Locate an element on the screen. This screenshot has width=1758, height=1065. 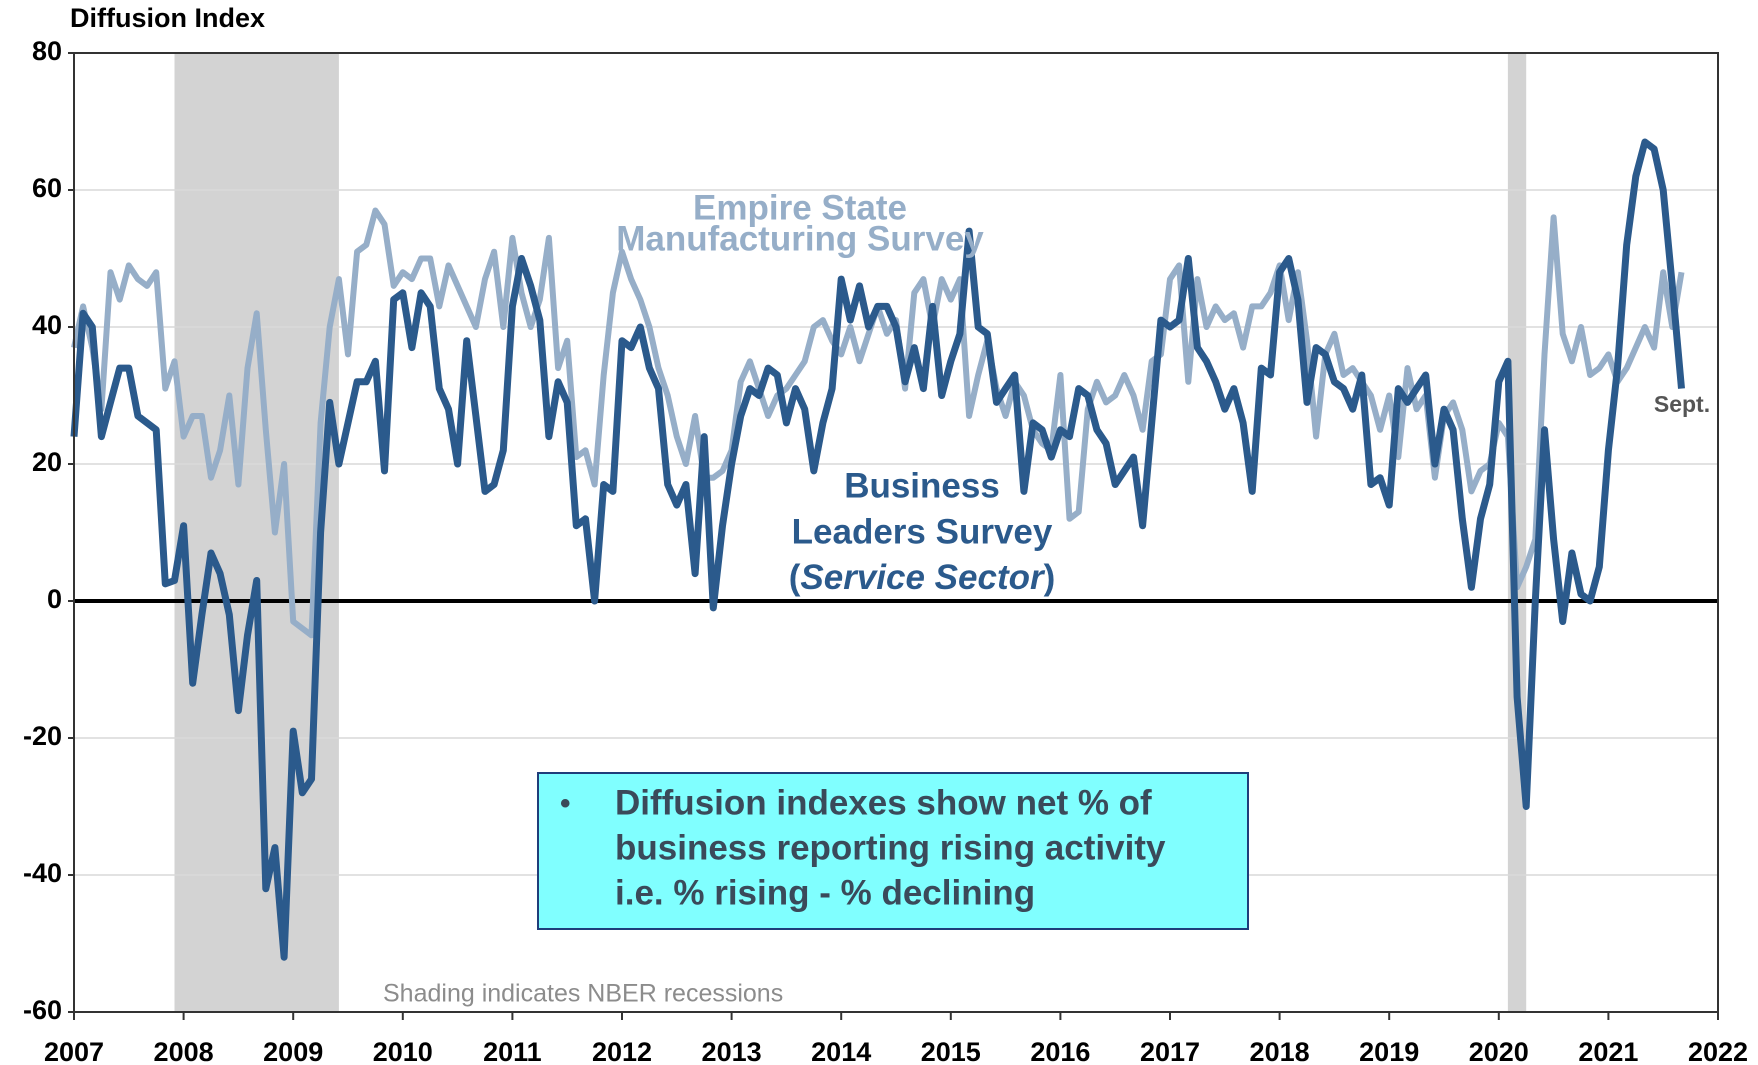
business-label: (Service Sector) is located at coordinates (922, 577).